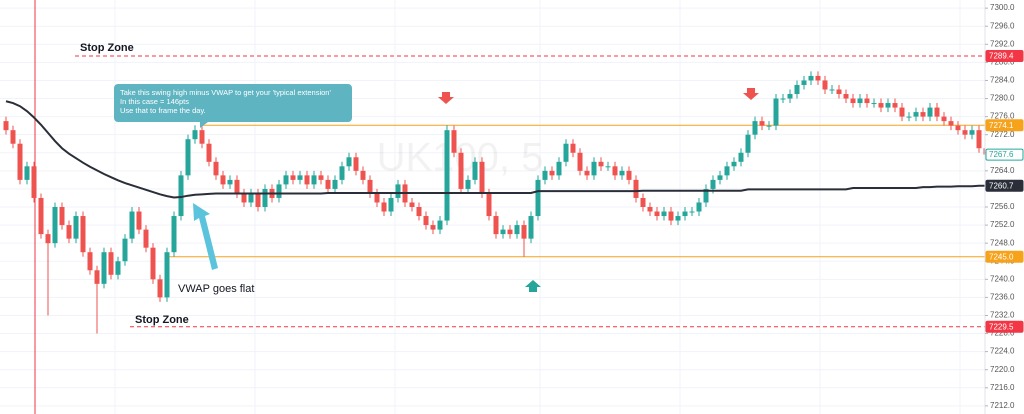 The image size is (1024, 414). What do you see at coordinates (1002, 7) in the screenshot?
I see `y-tick-label: 7300.0` at bounding box center [1002, 7].